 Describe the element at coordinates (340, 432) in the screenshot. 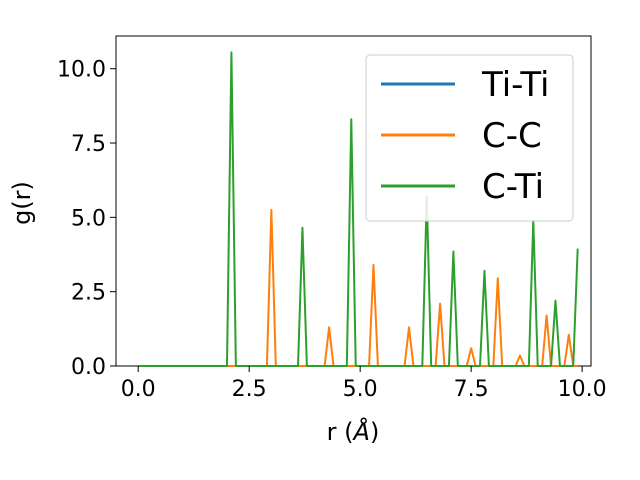

I see `x-axis-label-text: r (` at that location.